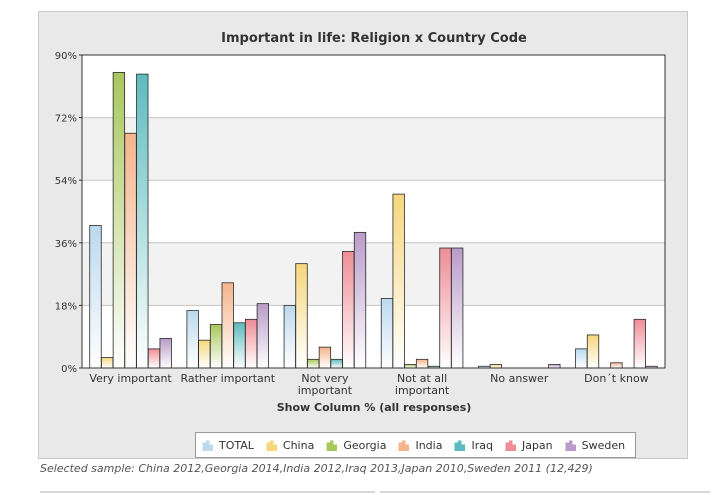  Describe the element at coordinates (374, 407) in the screenshot. I see `x-axis-label: Show Column % (all responses)` at that location.